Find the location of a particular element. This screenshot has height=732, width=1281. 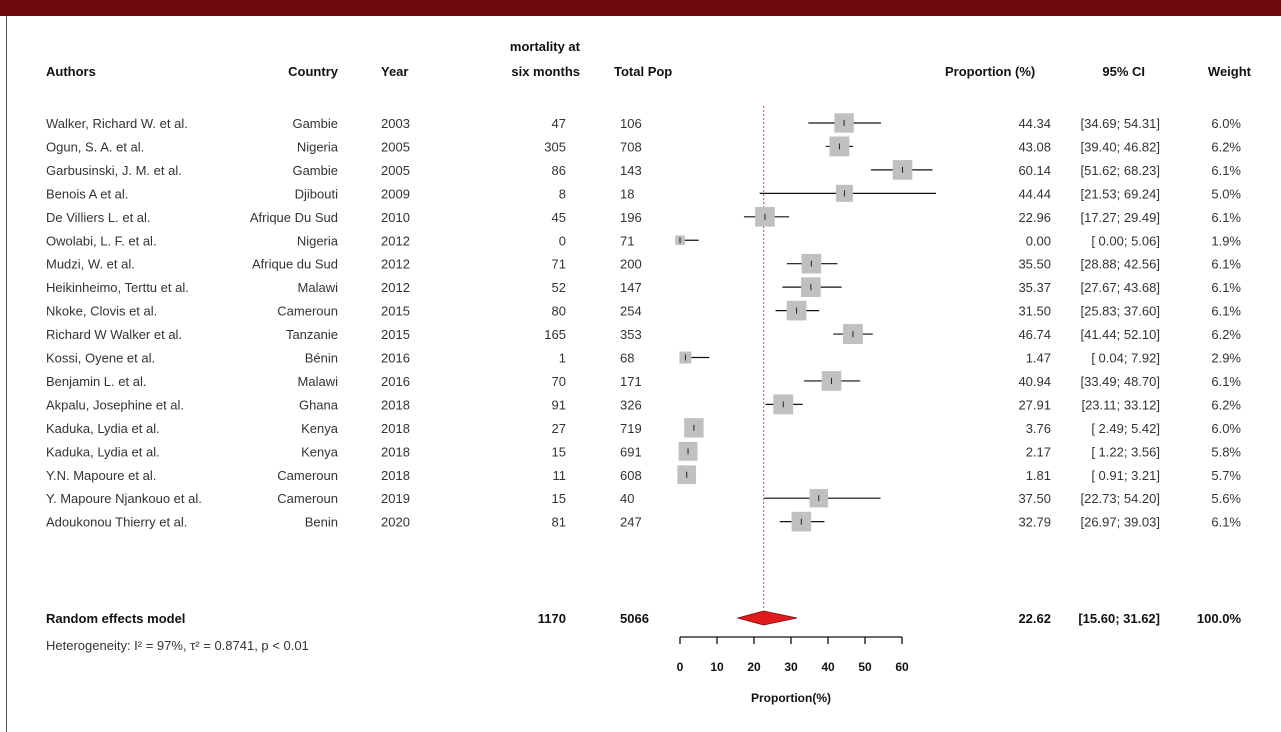

study-total: 608 is located at coordinates (631, 475).